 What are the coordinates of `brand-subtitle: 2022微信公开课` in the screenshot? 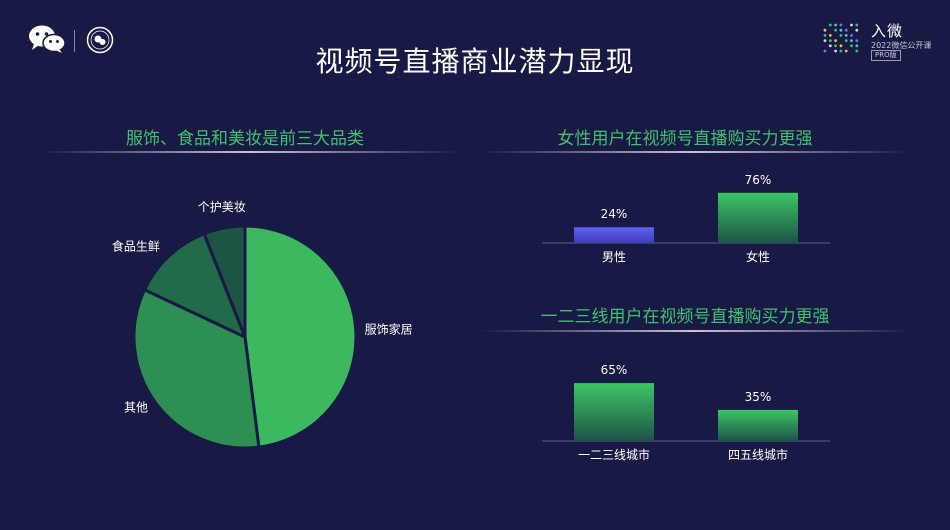 It's located at (901, 45).